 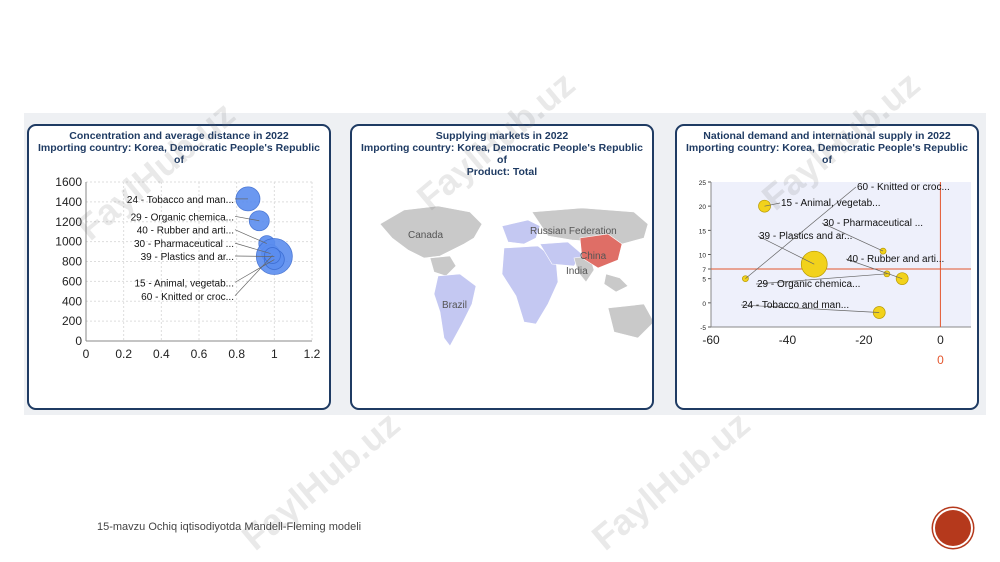 I want to click on markets-title-line: Product: Total, so click(x=502, y=172).